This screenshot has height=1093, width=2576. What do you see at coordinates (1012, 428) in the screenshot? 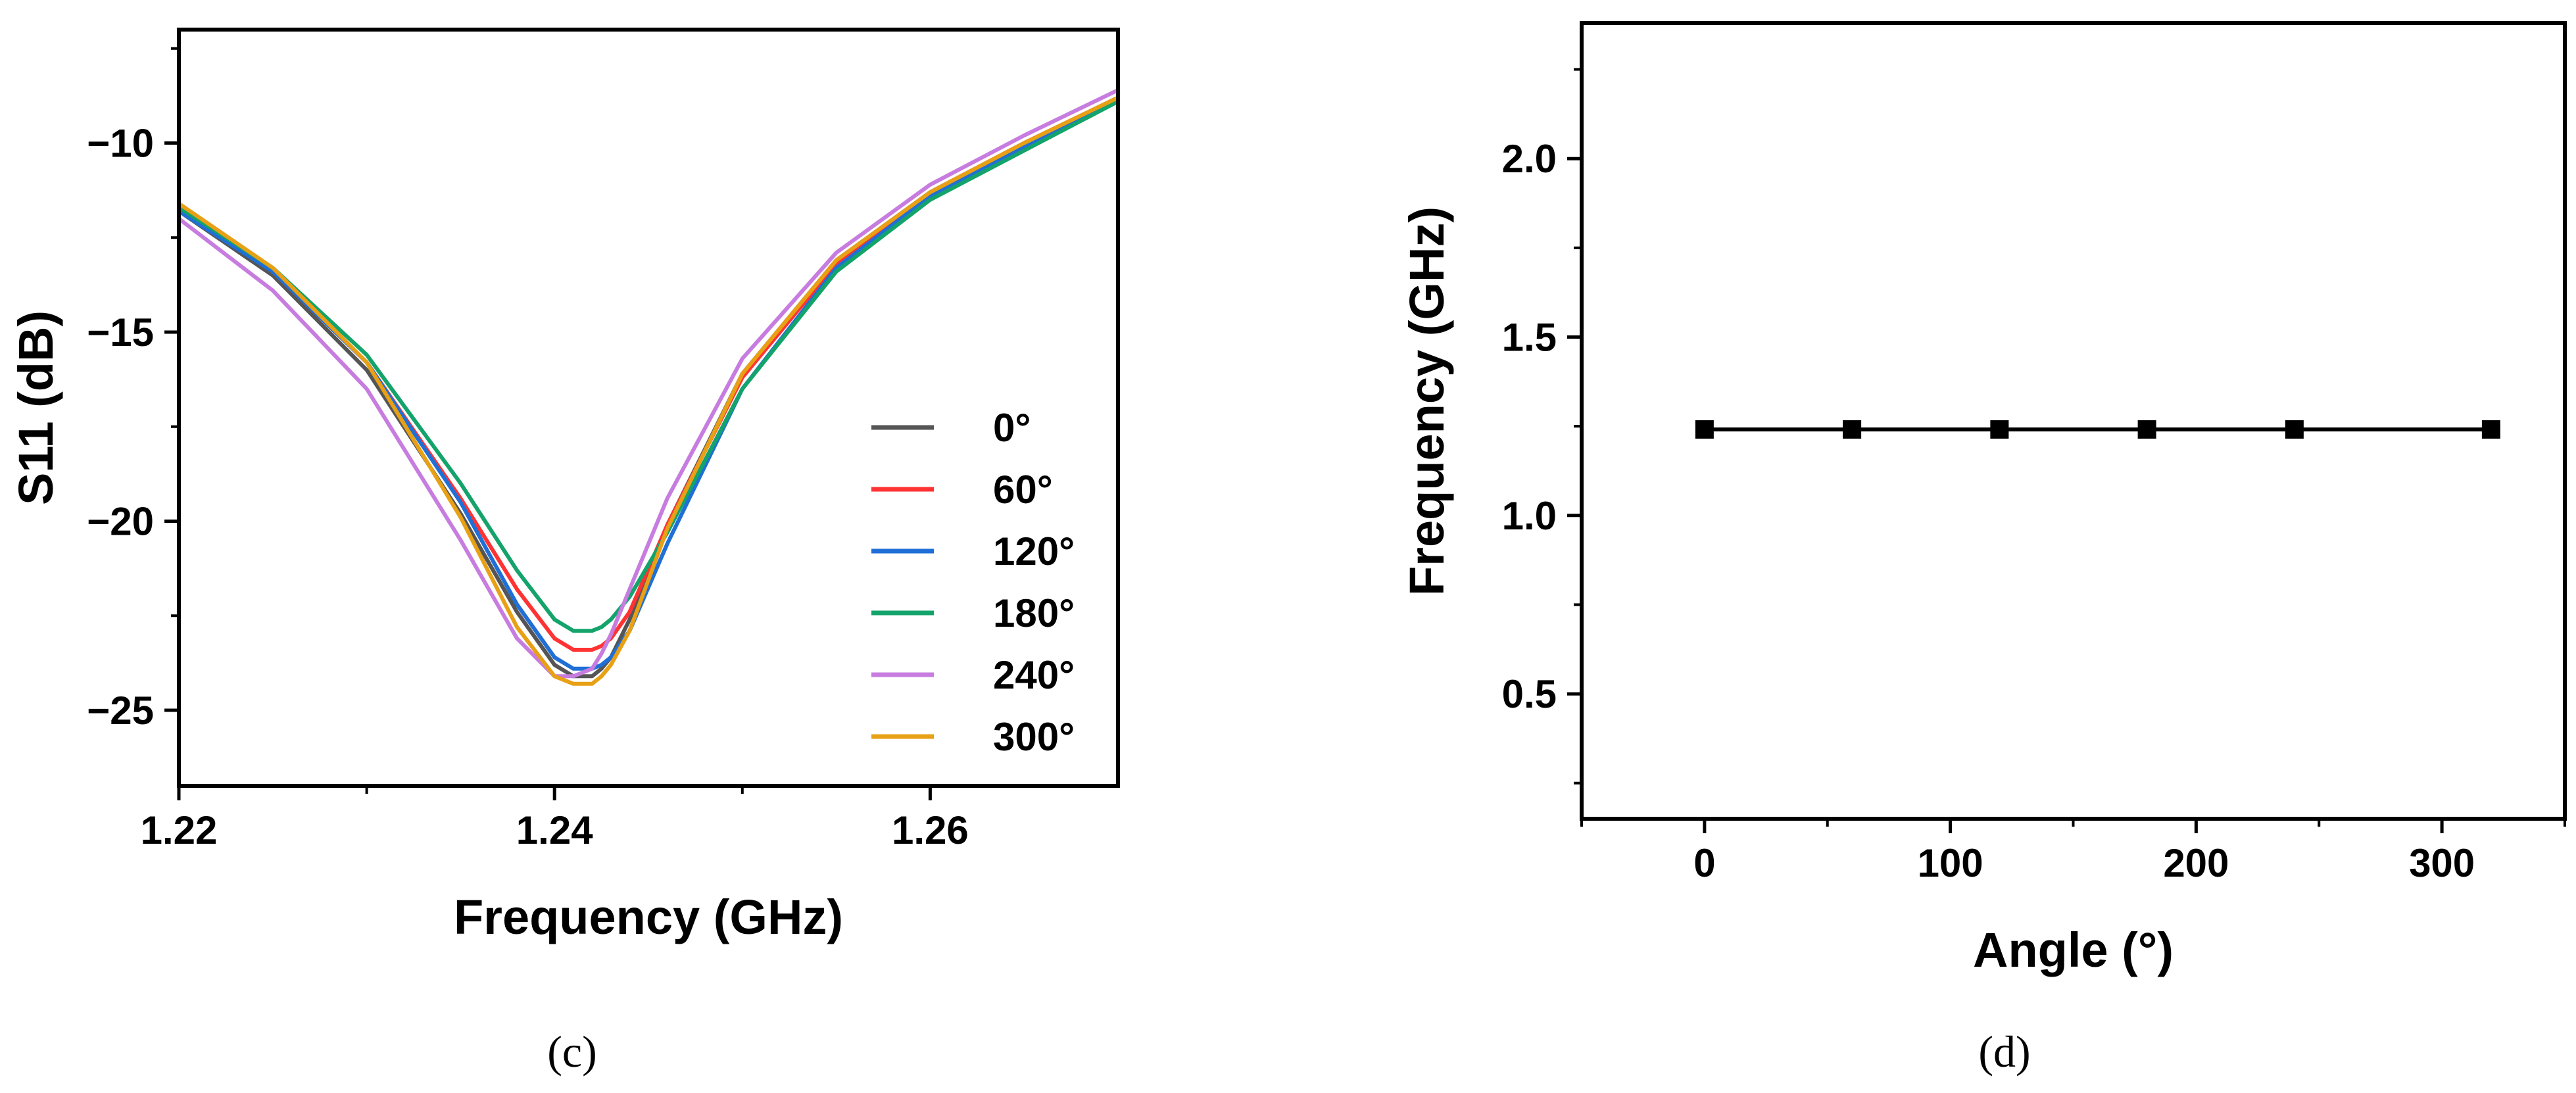
I see `c-legend-label-0: 0°` at bounding box center [1012, 428].